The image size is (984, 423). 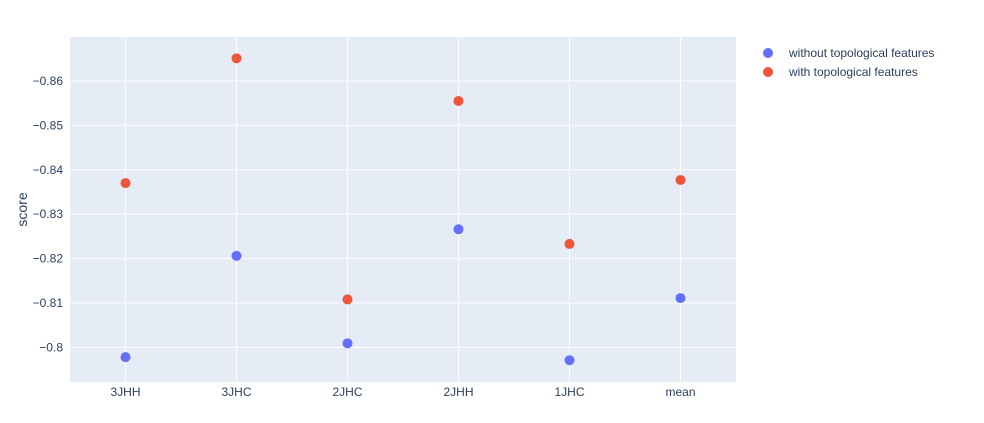 I want to click on data-point-series-1-mean, so click(x=680, y=298).